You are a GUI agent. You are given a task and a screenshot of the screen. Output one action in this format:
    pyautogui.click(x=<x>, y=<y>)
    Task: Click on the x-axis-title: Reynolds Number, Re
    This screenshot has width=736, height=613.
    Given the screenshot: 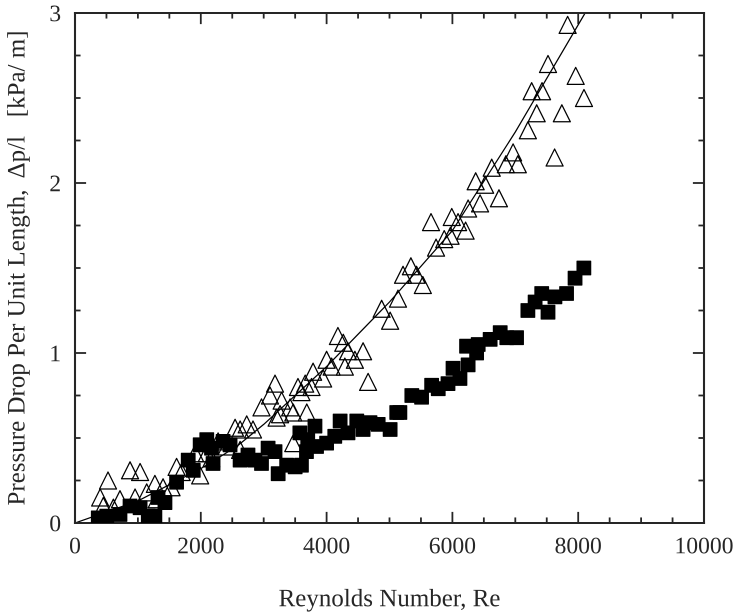 What is the action you would take?
    pyautogui.click(x=389, y=600)
    